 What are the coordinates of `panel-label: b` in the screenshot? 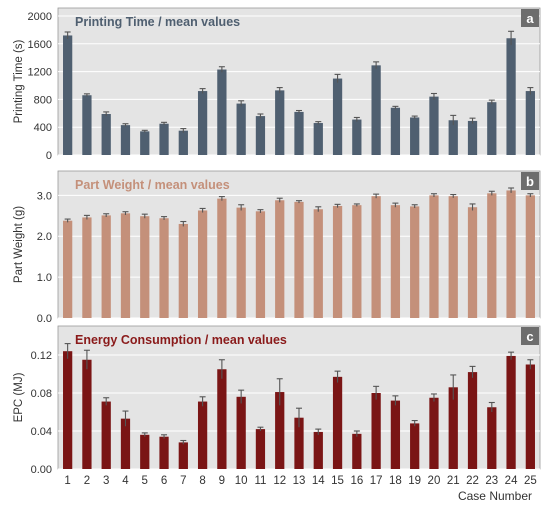 It's located at (530, 181).